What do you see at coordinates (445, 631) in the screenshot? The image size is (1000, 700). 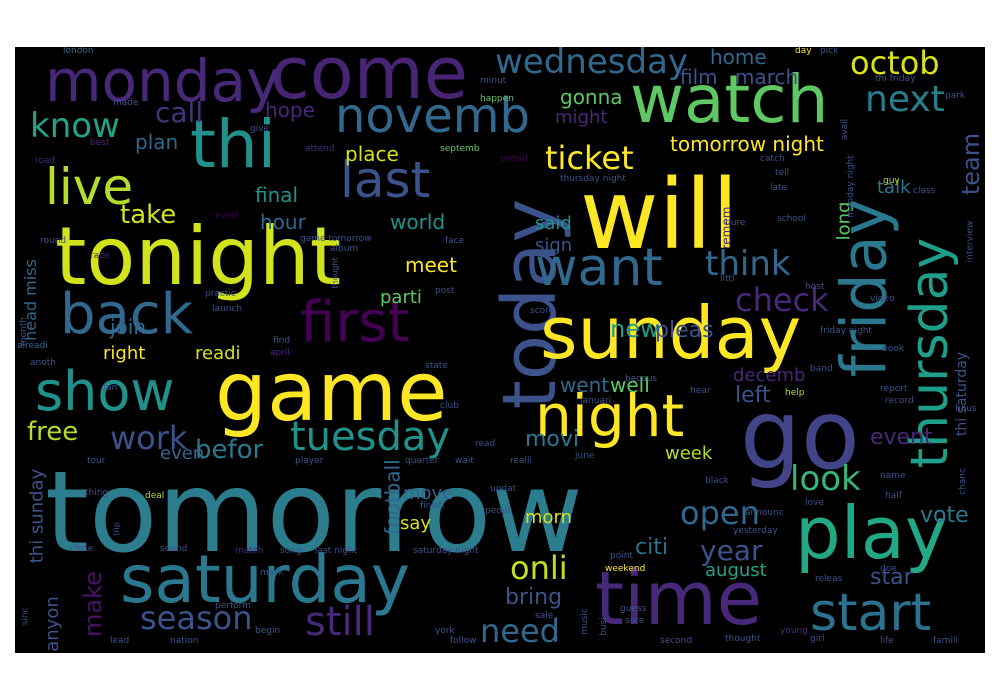 I see `word-york: york` at bounding box center [445, 631].